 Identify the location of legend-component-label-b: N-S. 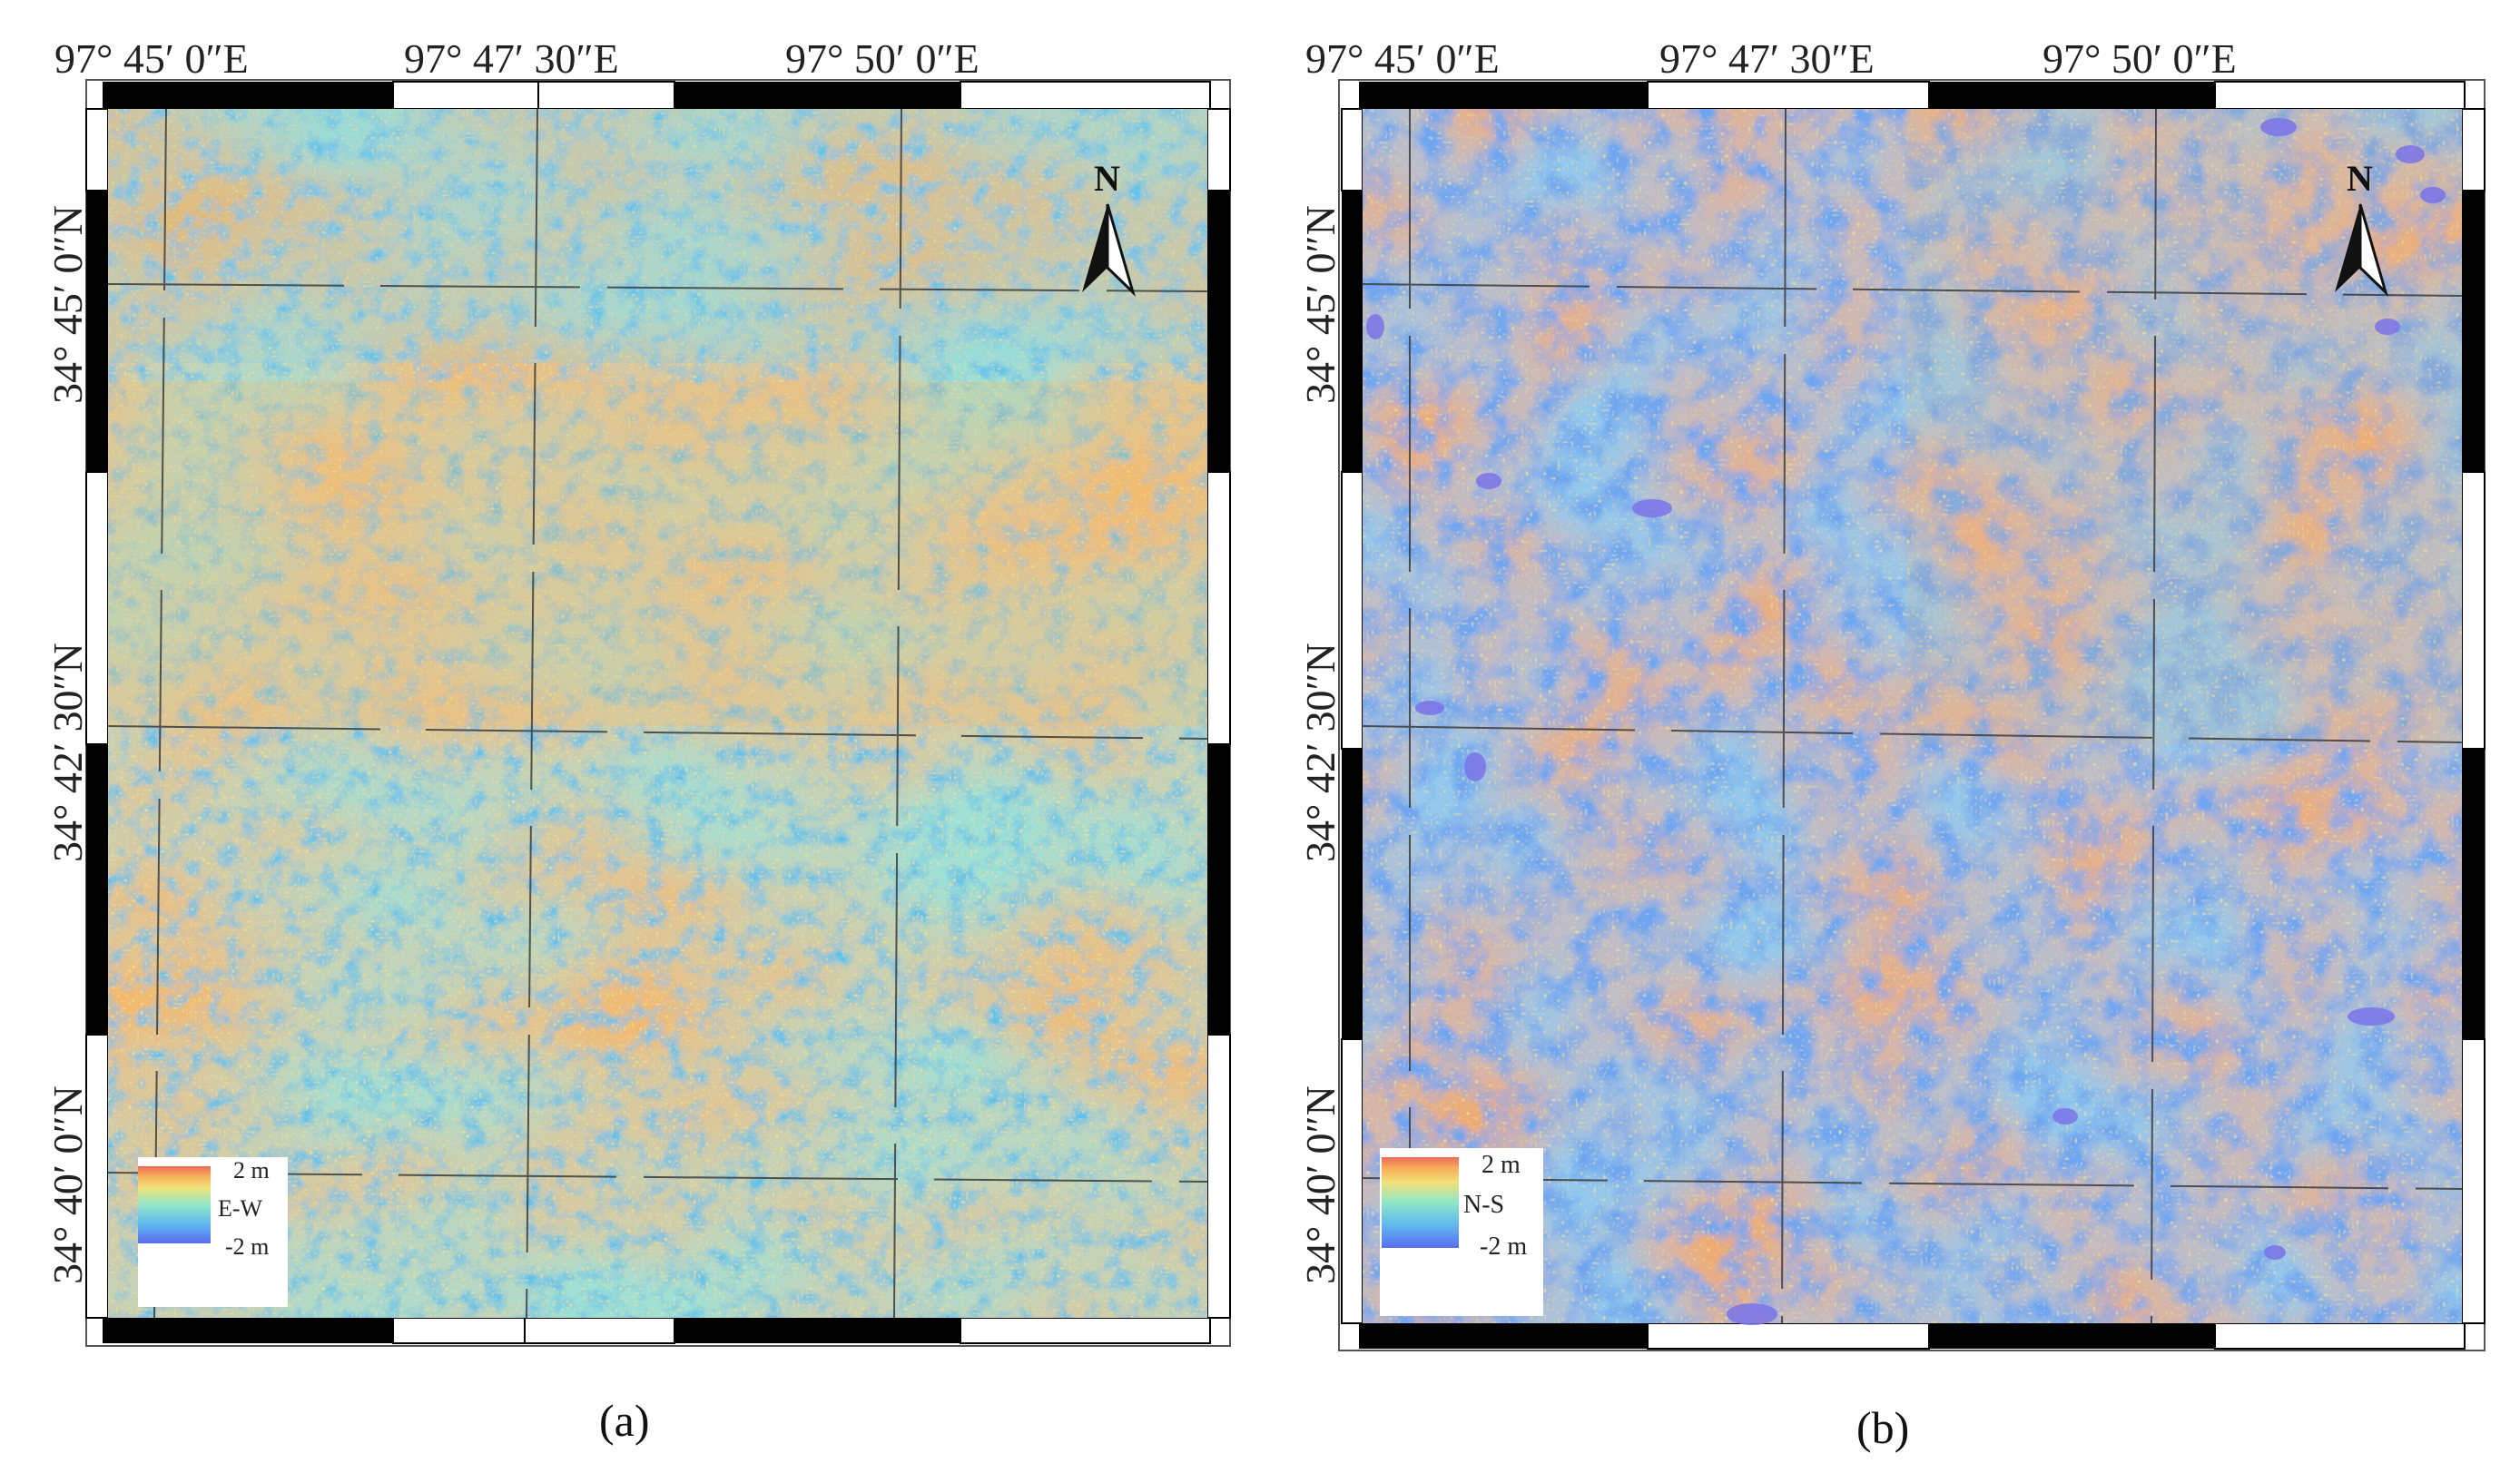
(1484, 1205).